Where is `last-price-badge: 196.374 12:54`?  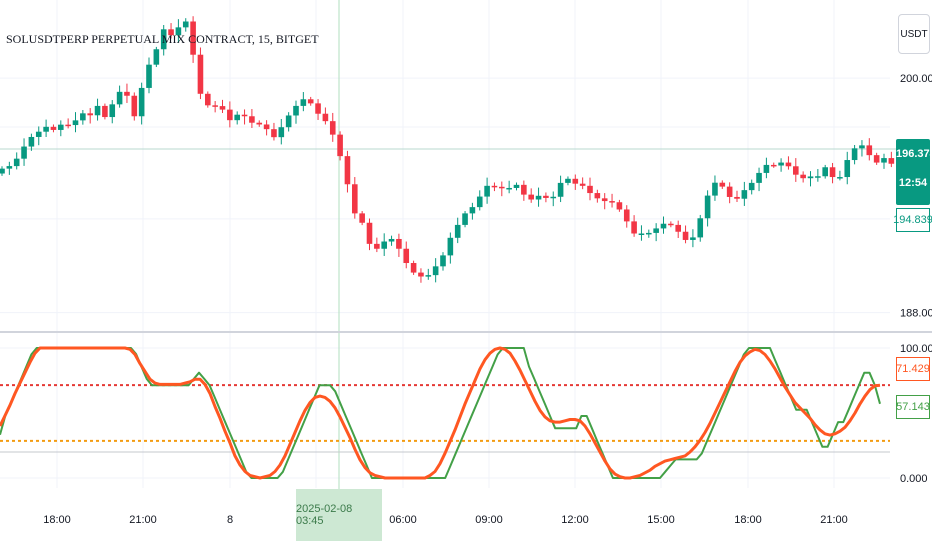 last-price-badge: 196.374 12:54 is located at coordinates (914, 172).